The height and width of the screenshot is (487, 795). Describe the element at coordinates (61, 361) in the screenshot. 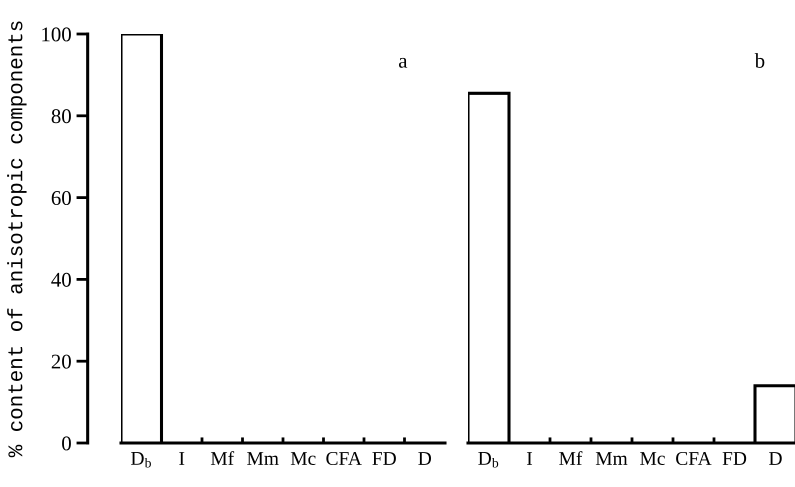

I see `y-tick-label: 20` at that location.